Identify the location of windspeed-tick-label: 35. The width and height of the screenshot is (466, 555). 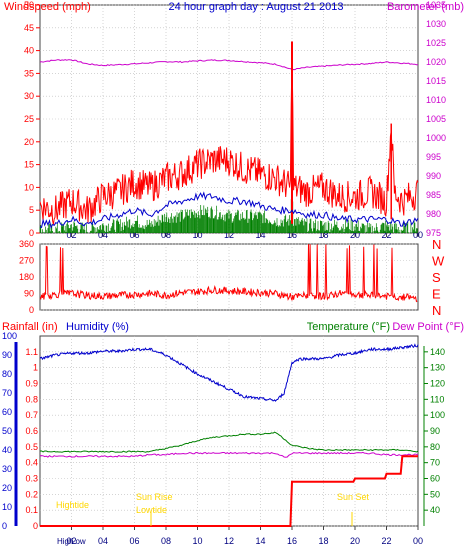
(29, 73).